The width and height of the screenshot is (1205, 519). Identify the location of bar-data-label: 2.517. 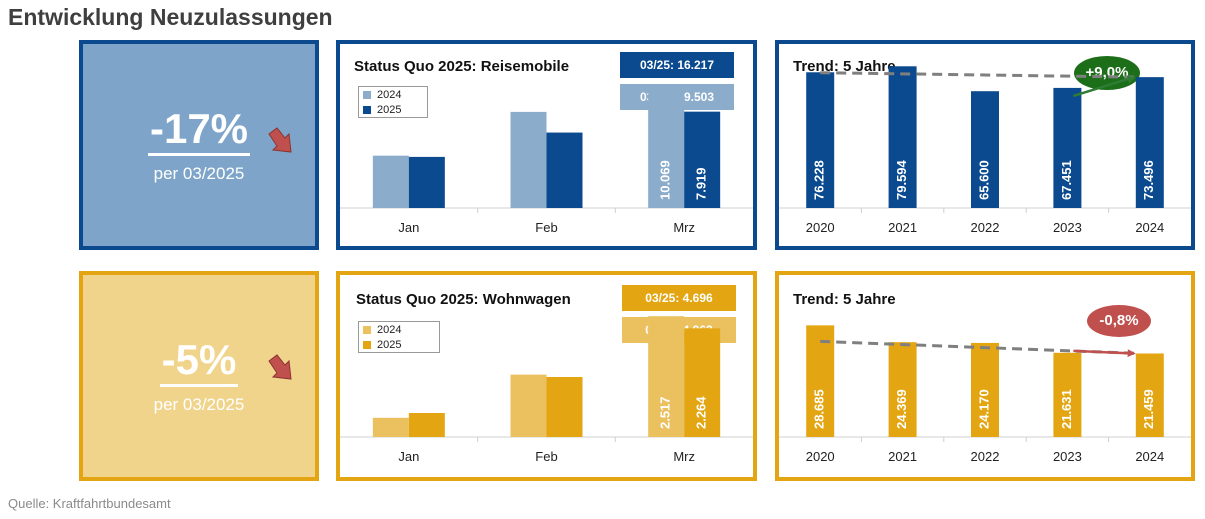
(665, 412).